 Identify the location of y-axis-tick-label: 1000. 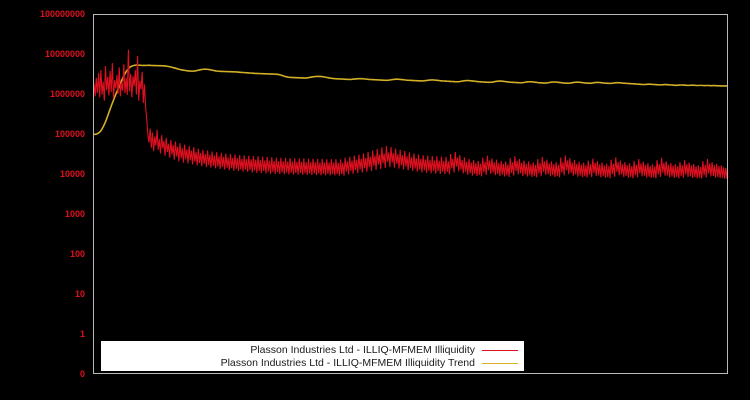
(74, 214).